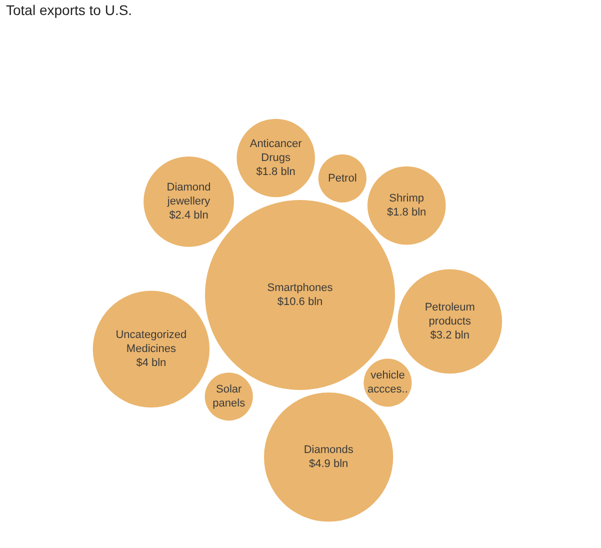 The height and width of the screenshot is (548, 601). What do you see at coordinates (329, 450) in the screenshot?
I see `category-label: Diamonds` at bounding box center [329, 450].